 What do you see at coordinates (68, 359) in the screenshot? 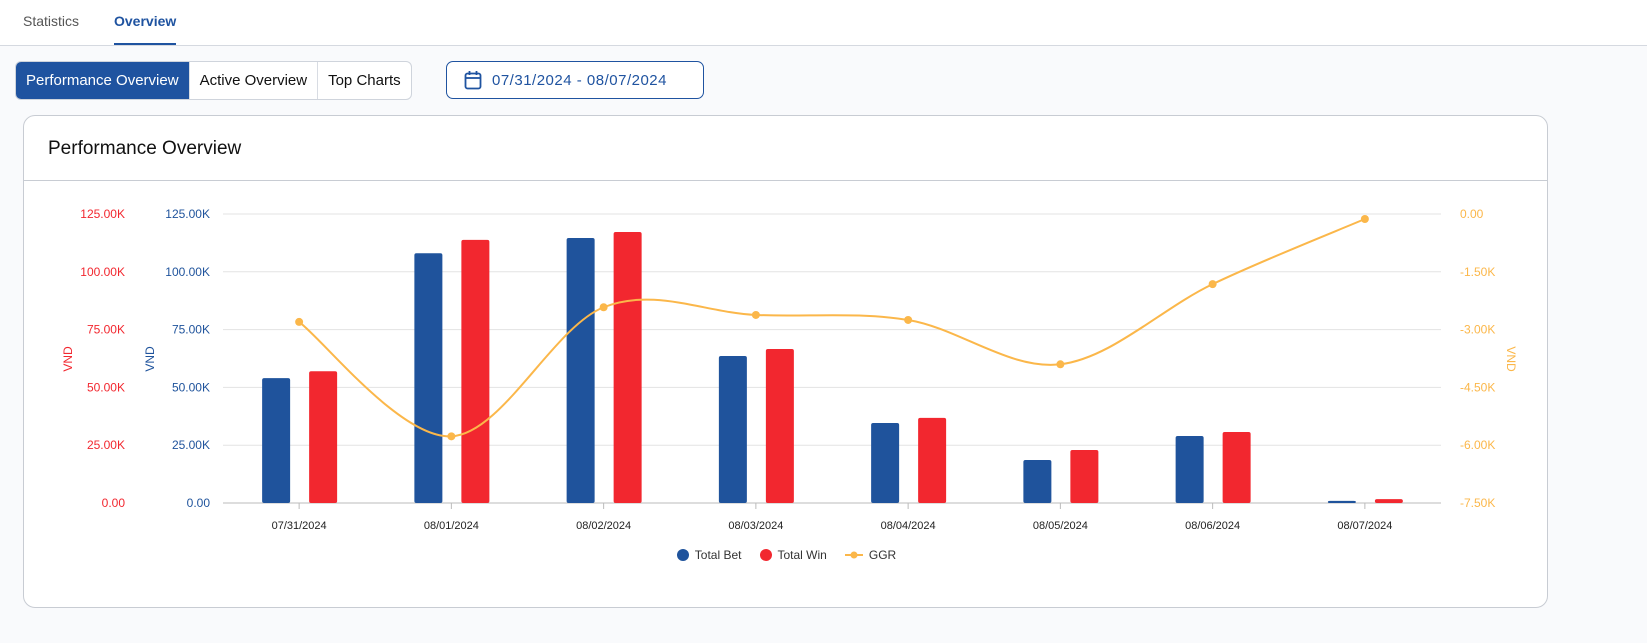
I see `left-red-axis-label: VND` at bounding box center [68, 359].